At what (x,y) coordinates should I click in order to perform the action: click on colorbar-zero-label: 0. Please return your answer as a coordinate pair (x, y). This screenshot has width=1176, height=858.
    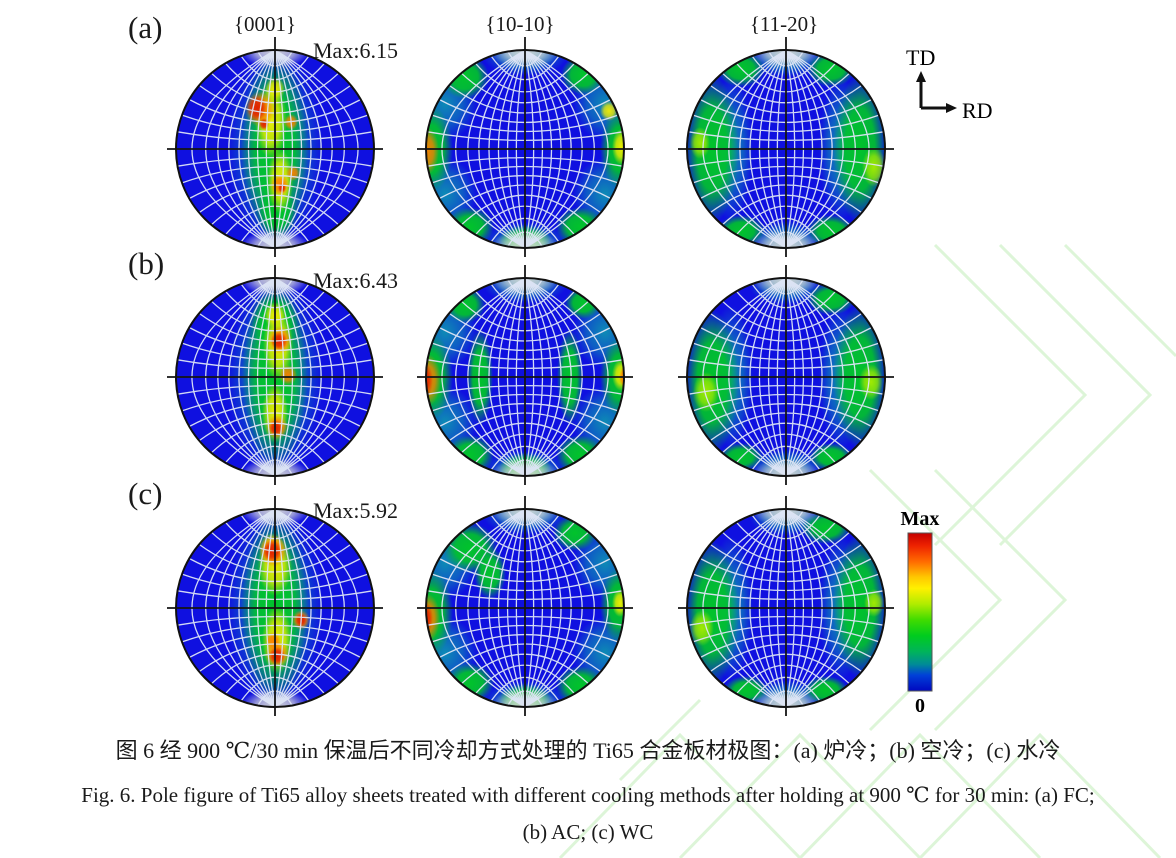
    Looking at the image, I should click on (920, 706).